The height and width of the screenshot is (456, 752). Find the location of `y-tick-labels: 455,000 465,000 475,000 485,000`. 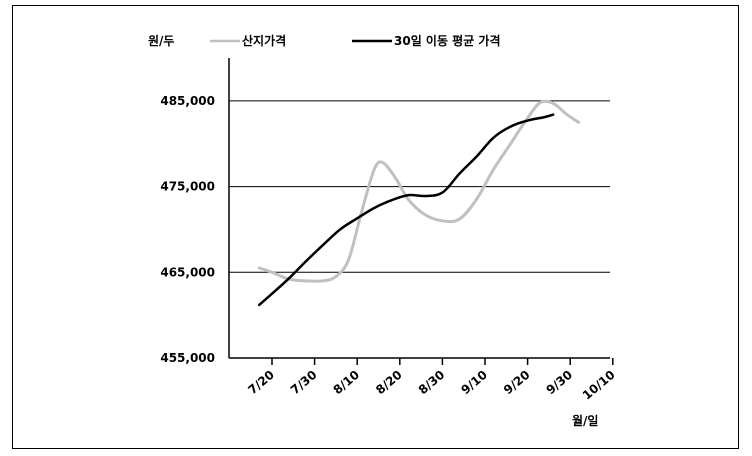

y-tick-labels: 455,000 465,000 475,000 485,000 is located at coordinates (187, 229).